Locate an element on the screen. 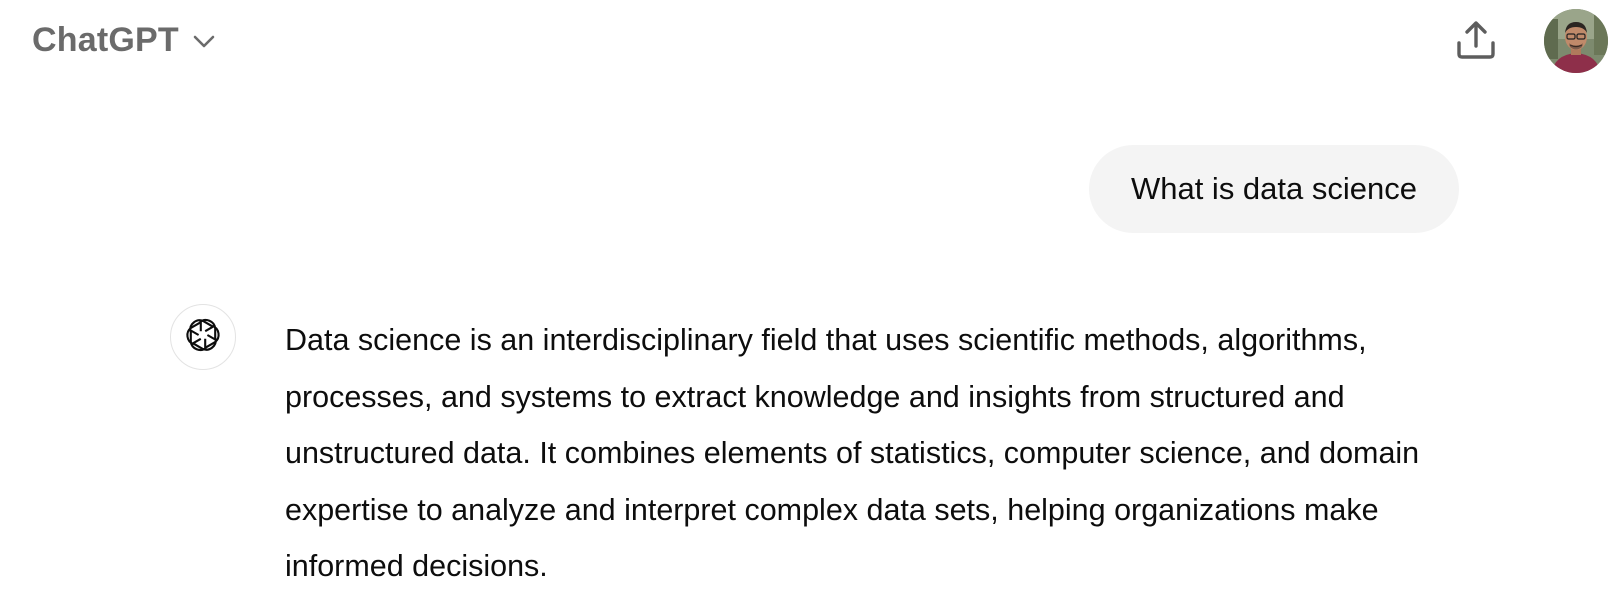  user-avatar is located at coordinates (1576, 41).